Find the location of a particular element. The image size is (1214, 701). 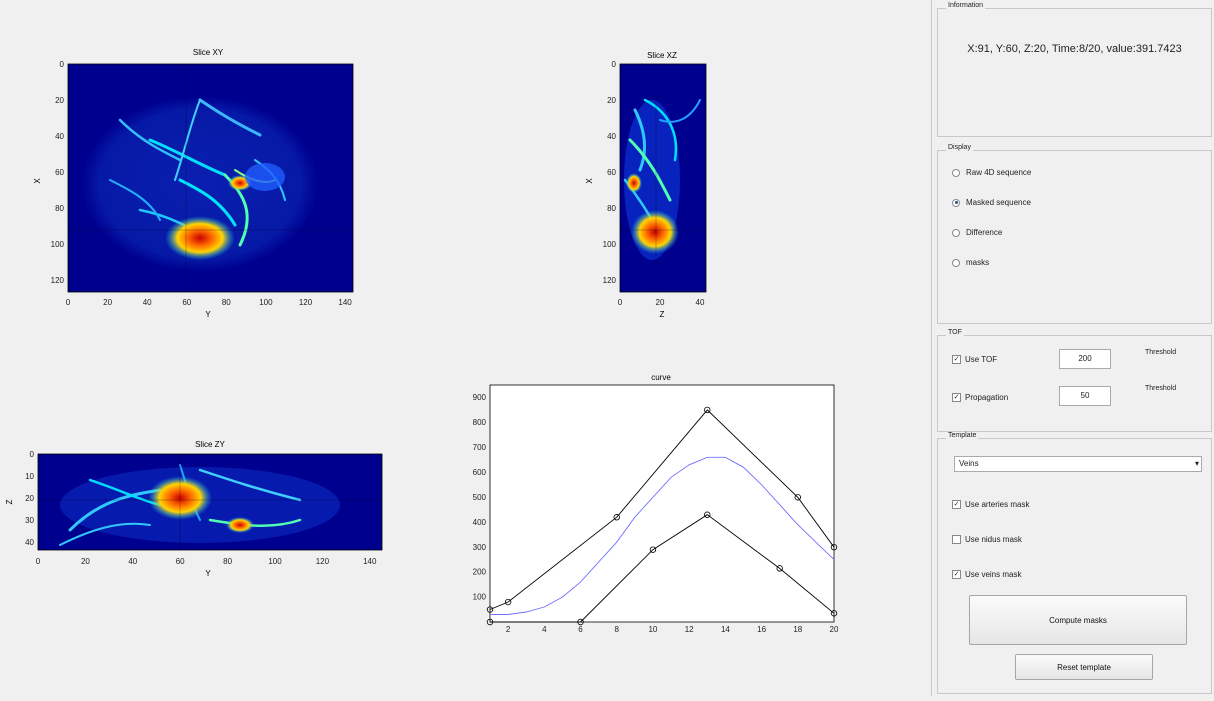

slice-zy-xticks: 0 20 40 60 80 100 120 140 is located at coordinates (206, 561).